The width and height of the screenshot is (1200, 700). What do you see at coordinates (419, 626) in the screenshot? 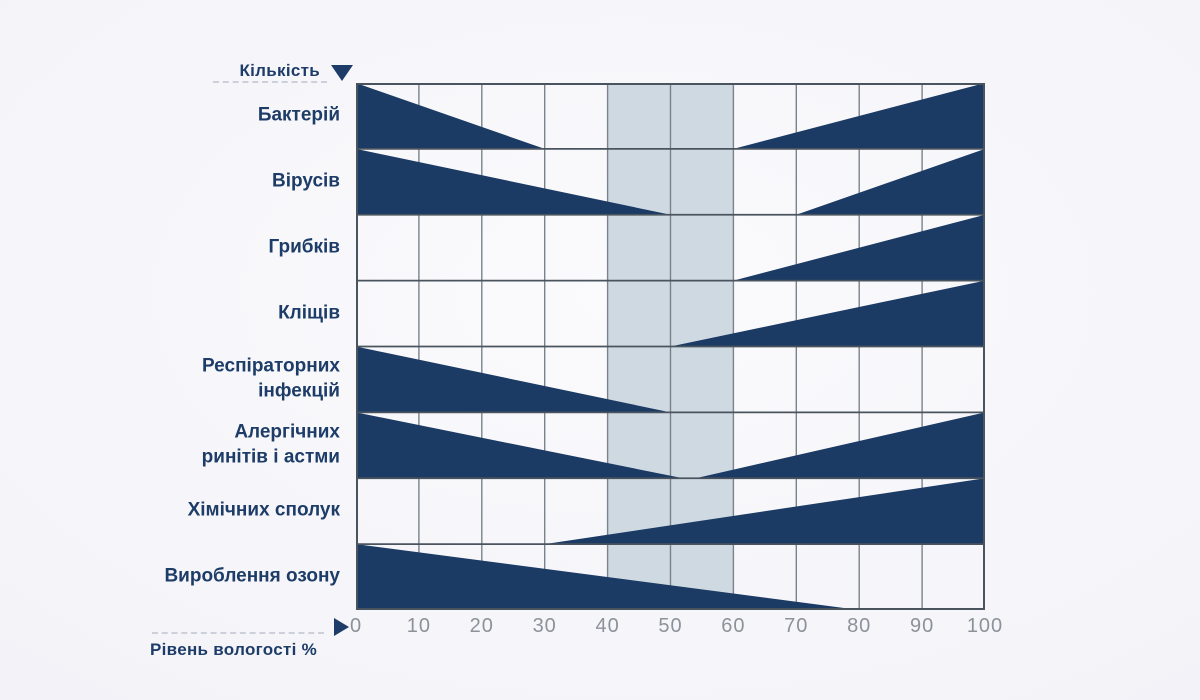
I see `x-tick-label: 10` at bounding box center [419, 626].